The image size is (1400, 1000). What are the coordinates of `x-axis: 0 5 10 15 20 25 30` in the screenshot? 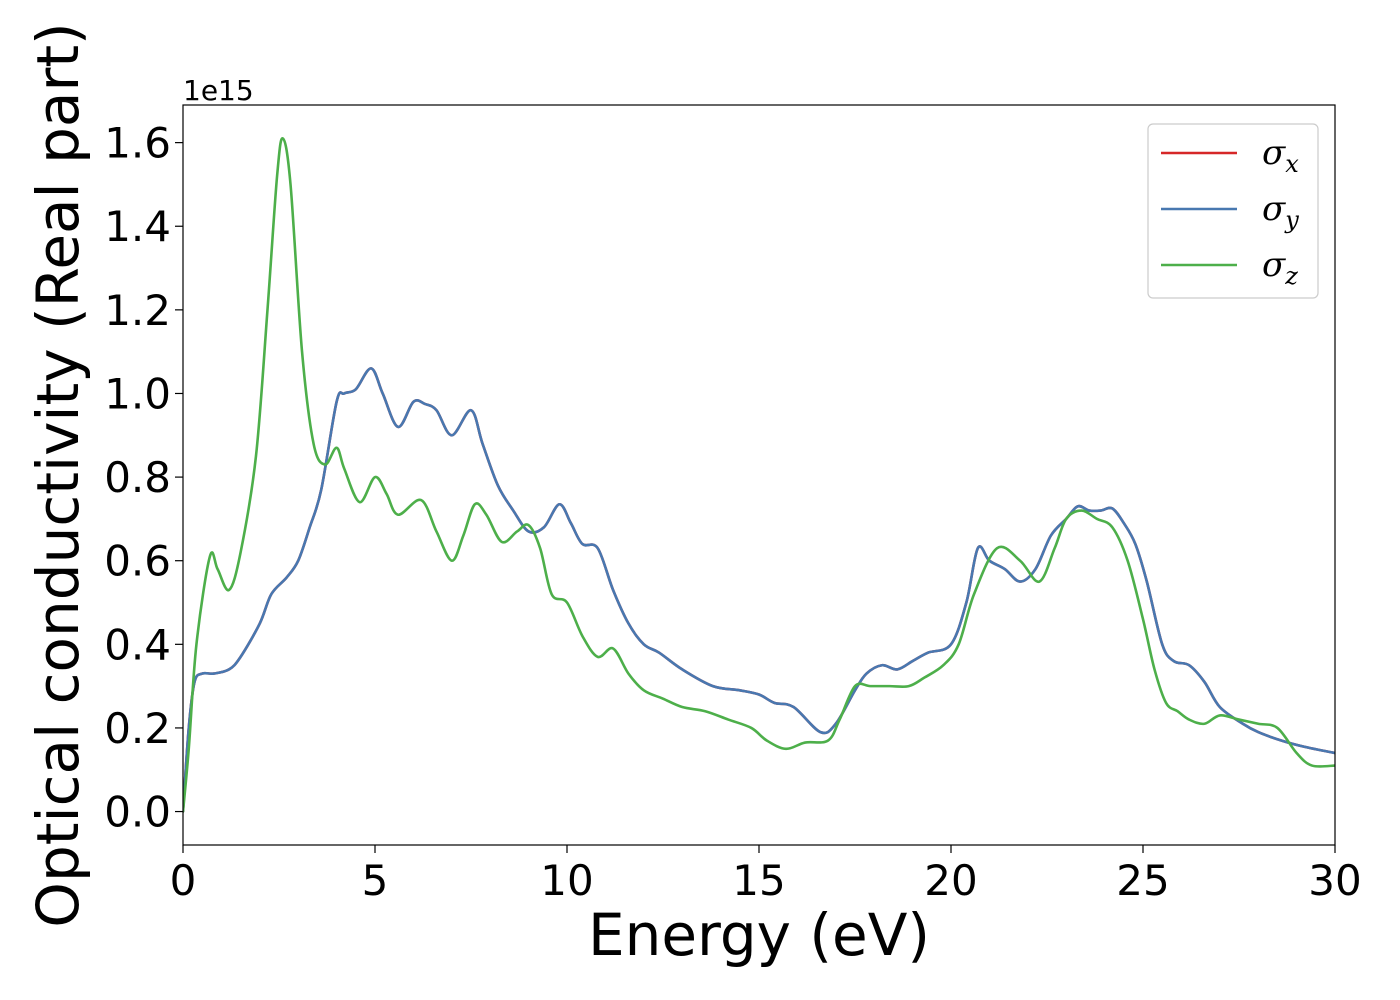 It's located at (766, 875).